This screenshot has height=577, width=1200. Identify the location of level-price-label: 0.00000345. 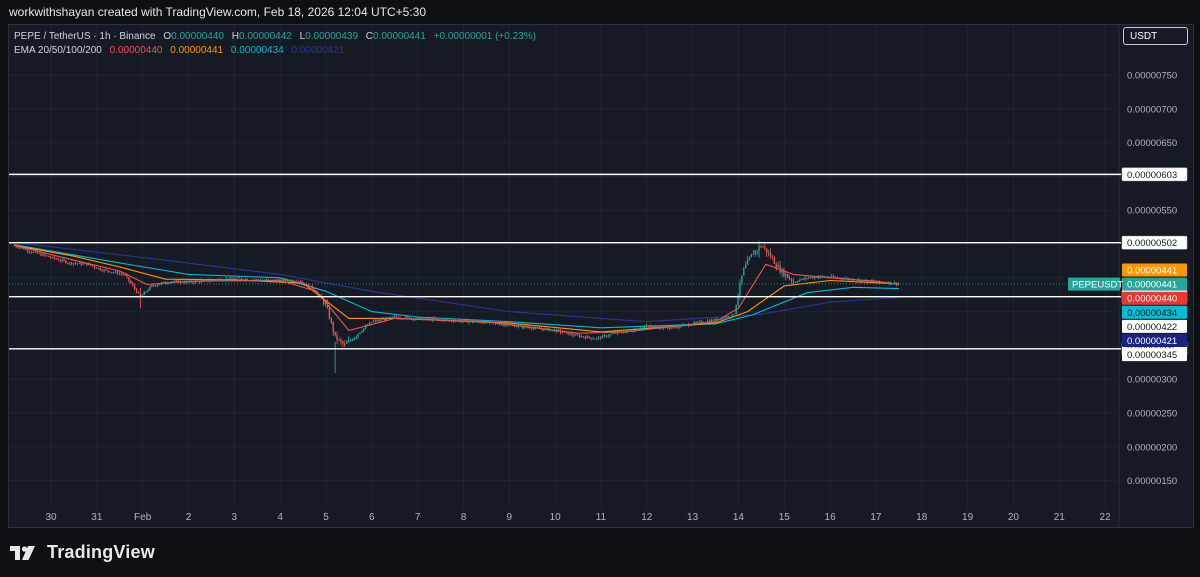
(1152, 355).